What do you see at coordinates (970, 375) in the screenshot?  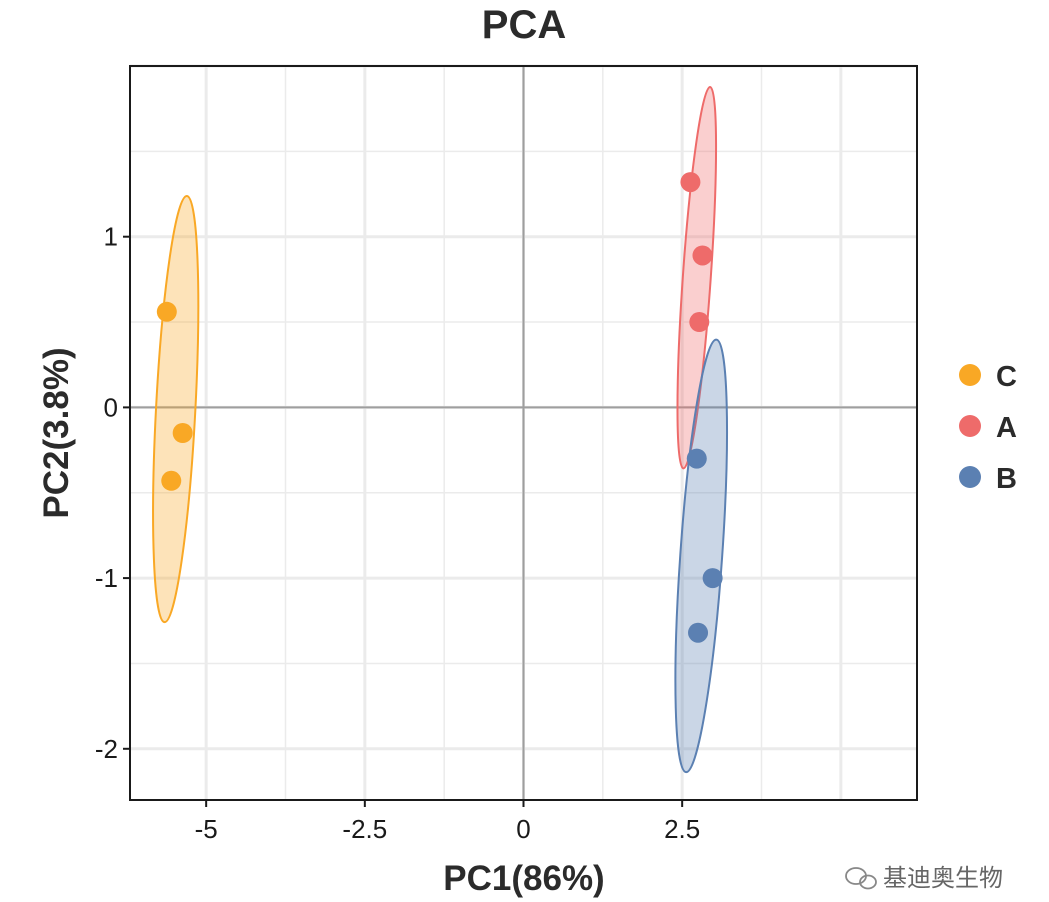 I see `legend-marker-C` at bounding box center [970, 375].